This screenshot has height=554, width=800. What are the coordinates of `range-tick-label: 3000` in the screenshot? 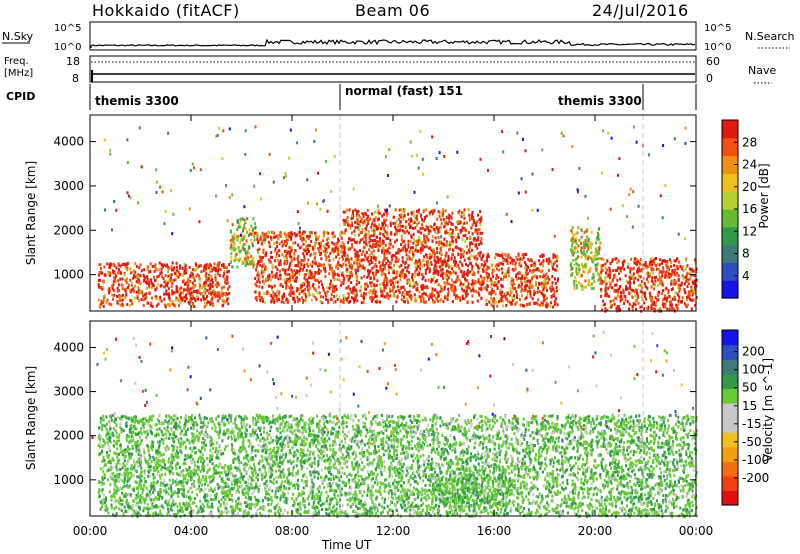 It's located at (68, 186).